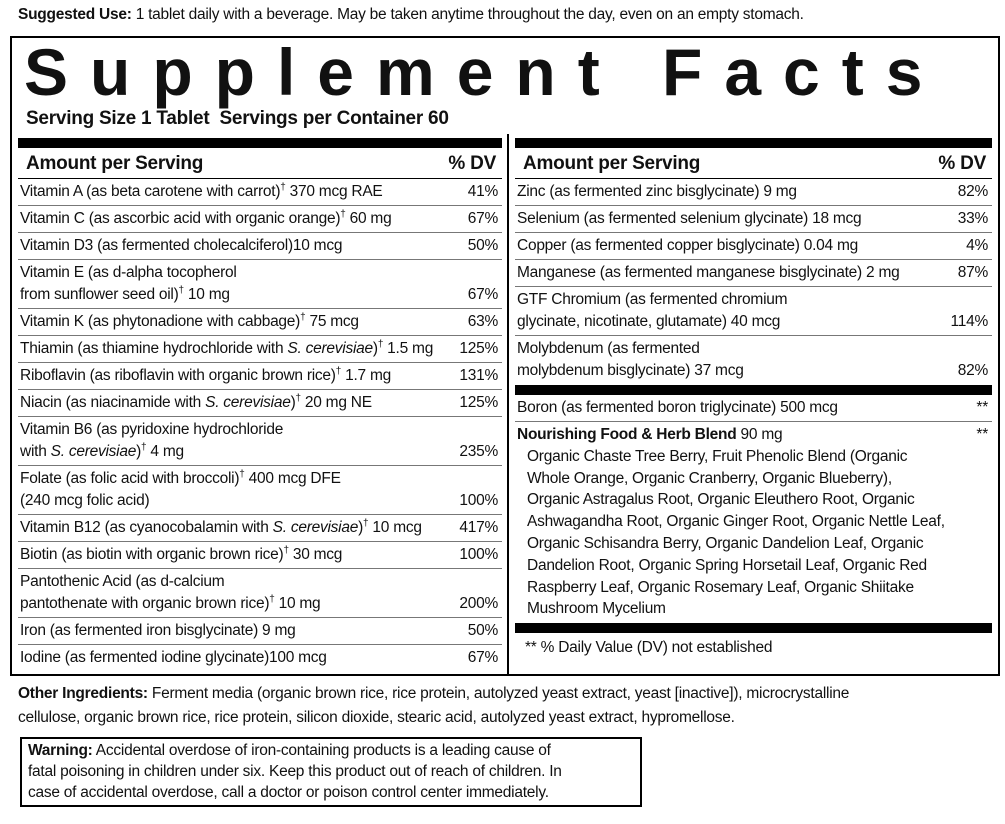 The height and width of the screenshot is (824, 1005). I want to click on label: Suggested Use:, so click(75, 14).